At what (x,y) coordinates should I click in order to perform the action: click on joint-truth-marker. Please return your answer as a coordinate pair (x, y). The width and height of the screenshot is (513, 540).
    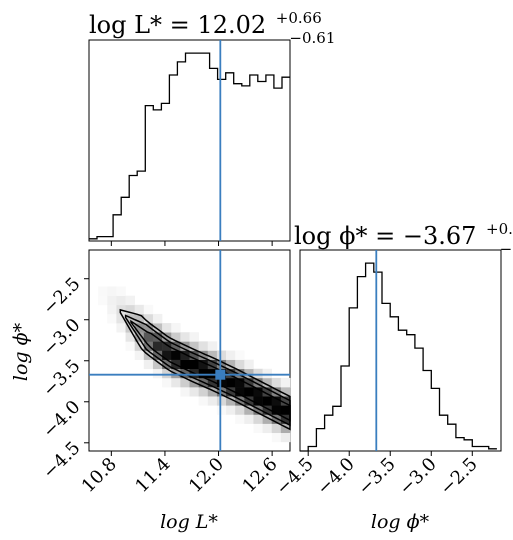
    Looking at the image, I should click on (220, 374).